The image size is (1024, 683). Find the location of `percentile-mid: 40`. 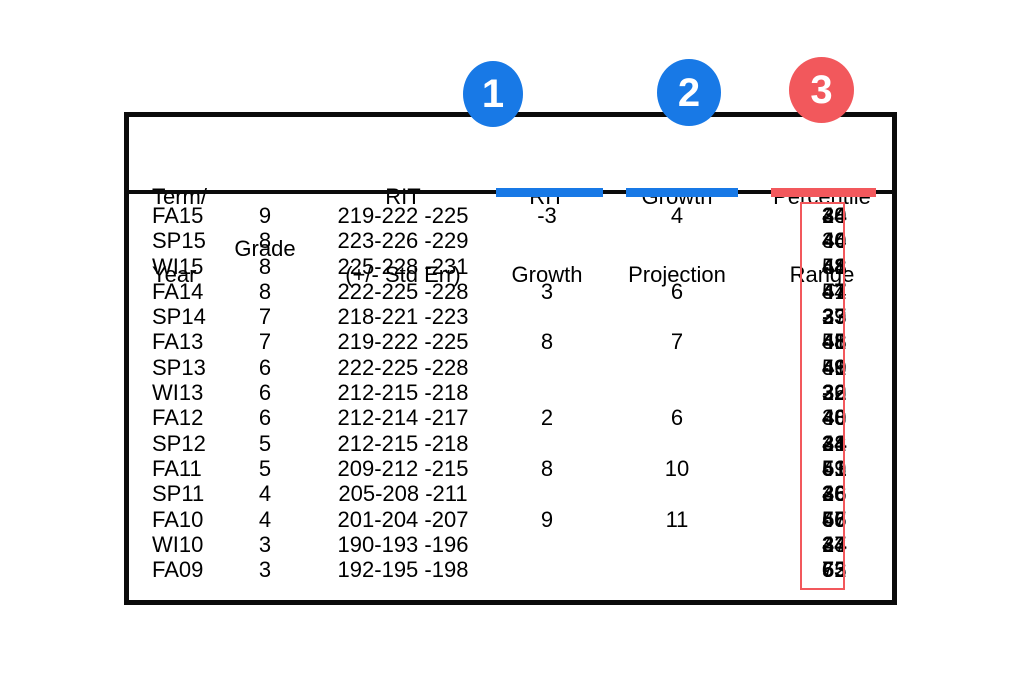

percentile-mid: 40 is located at coordinates (834, 241).